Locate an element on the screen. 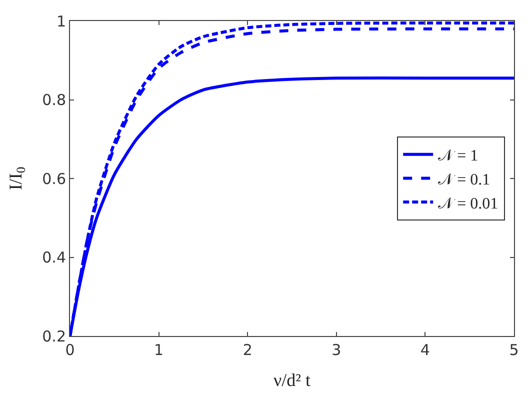 The width and height of the screenshot is (531, 399). x-tick-label: 4 is located at coordinates (425, 350).